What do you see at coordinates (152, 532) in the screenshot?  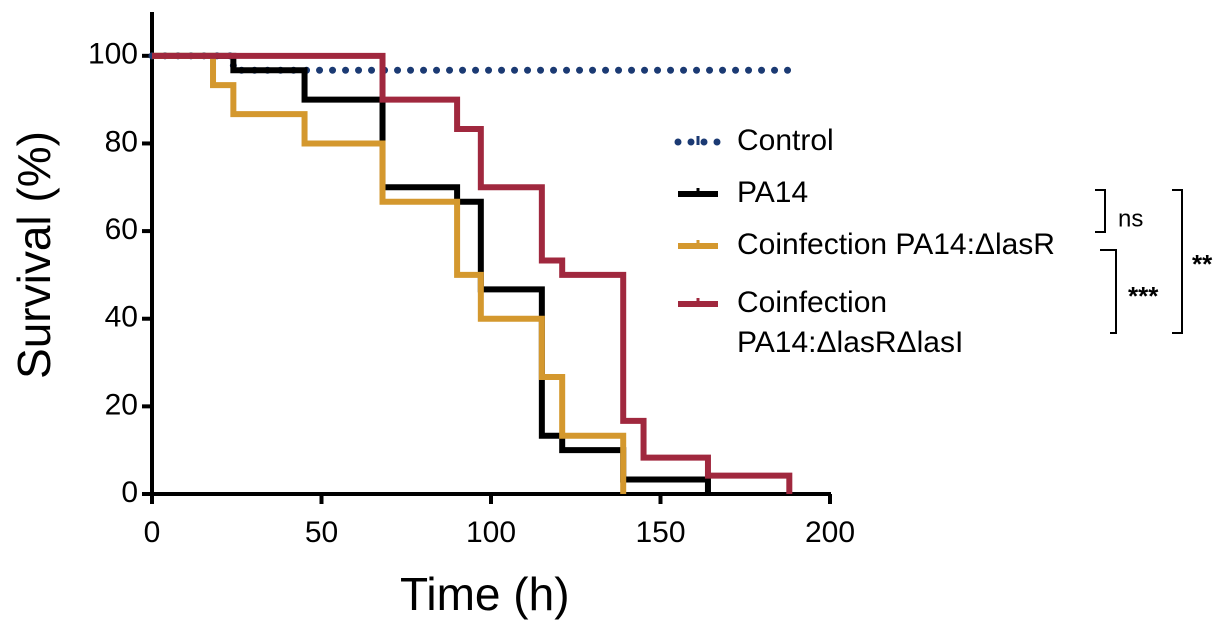 I see `x-tick-label: 0` at bounding box center [152, 532].